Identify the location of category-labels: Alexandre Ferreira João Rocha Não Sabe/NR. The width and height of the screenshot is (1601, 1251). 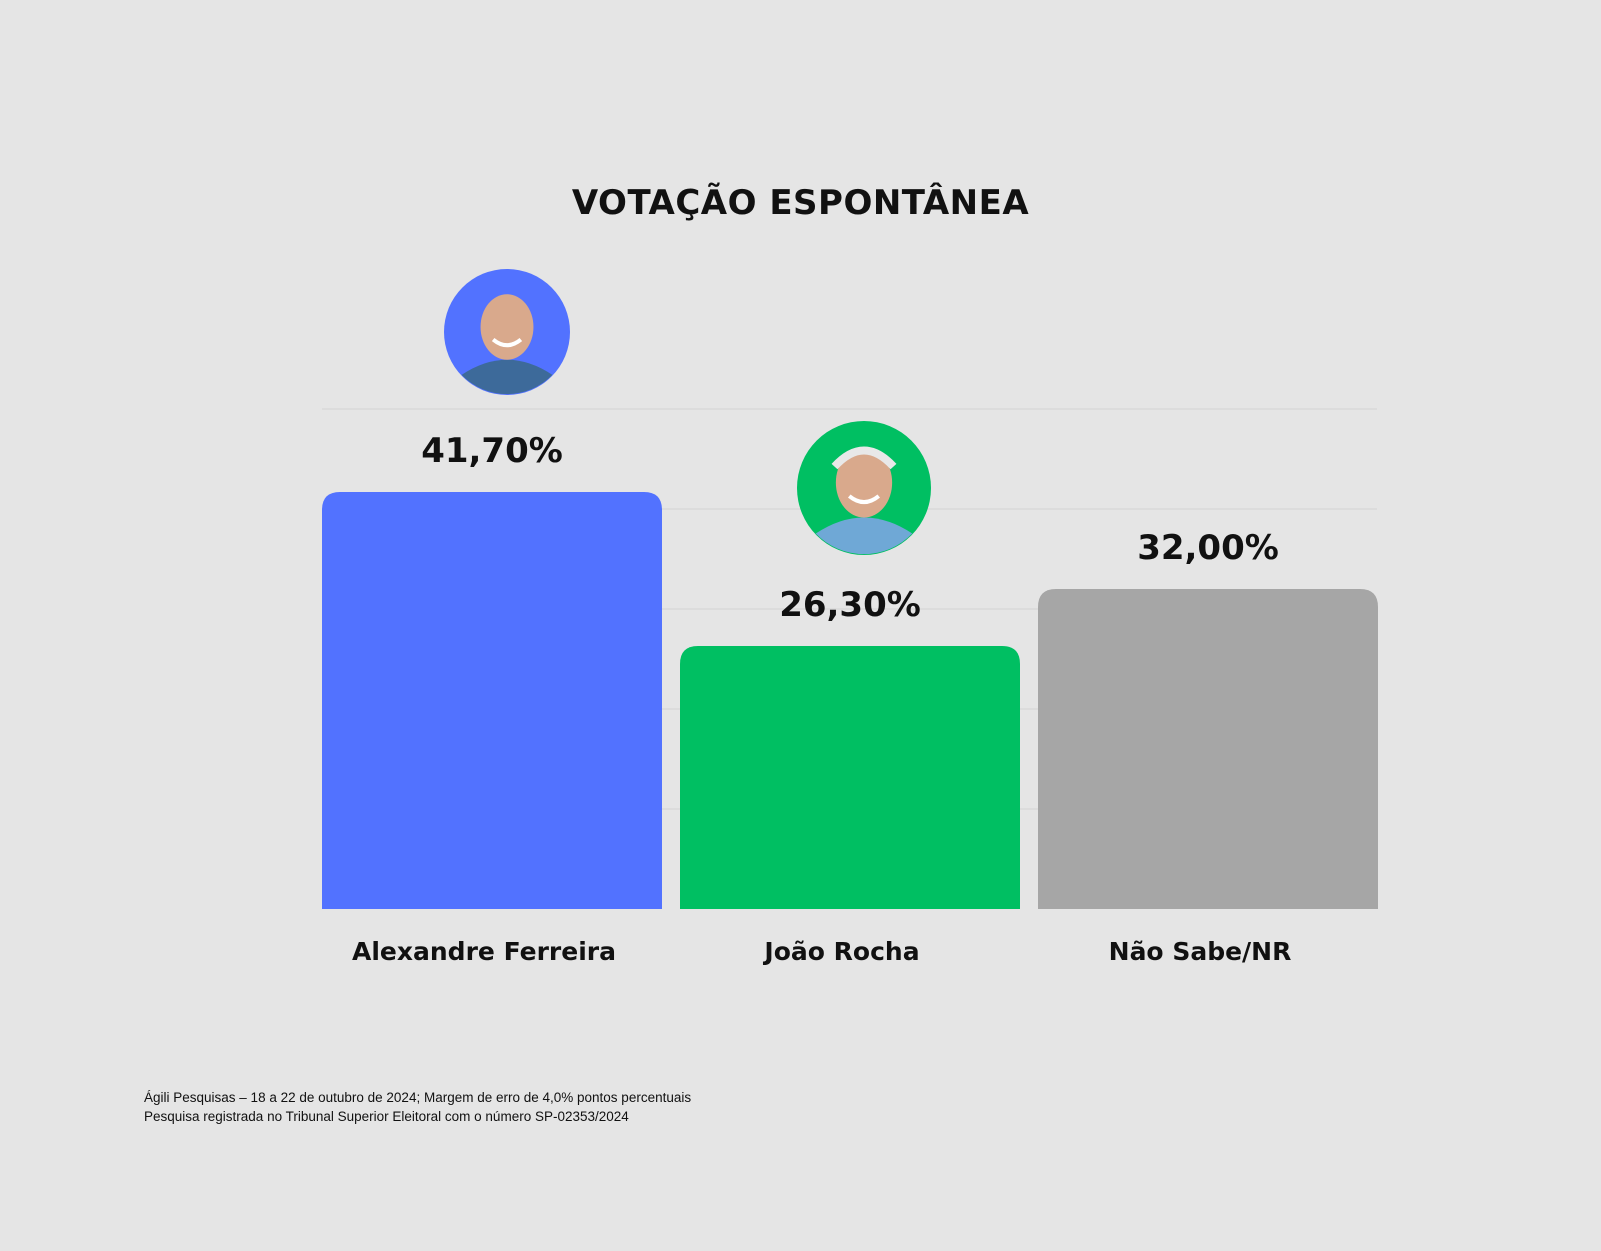
(821, 951).